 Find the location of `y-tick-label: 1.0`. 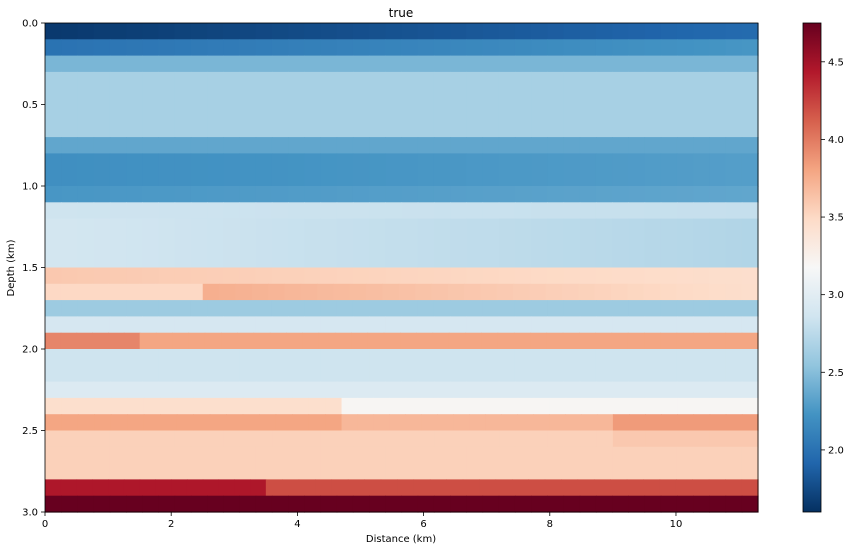

y-tick-label: 1.0 is located at coordinates (30, 187).